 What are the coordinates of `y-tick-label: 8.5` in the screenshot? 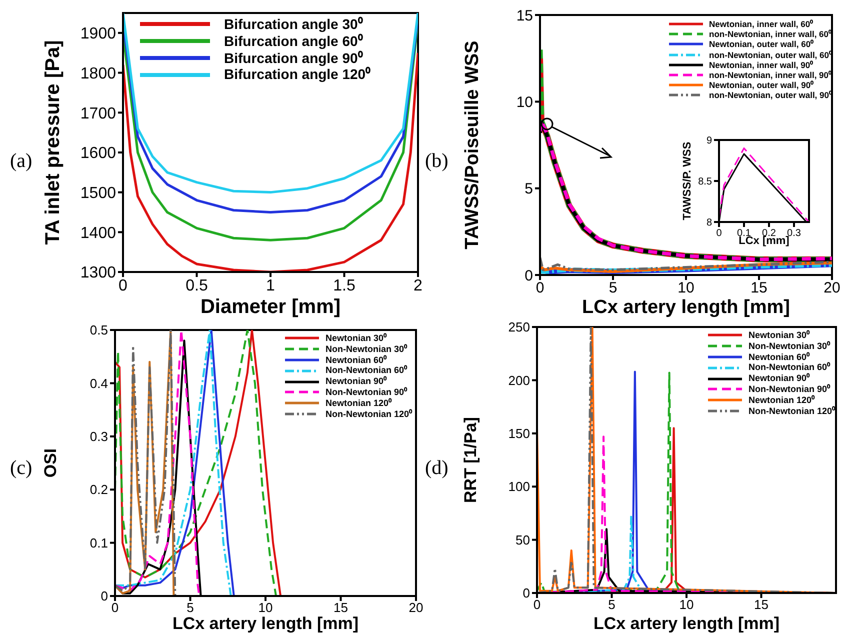 It's located at (705, 182).